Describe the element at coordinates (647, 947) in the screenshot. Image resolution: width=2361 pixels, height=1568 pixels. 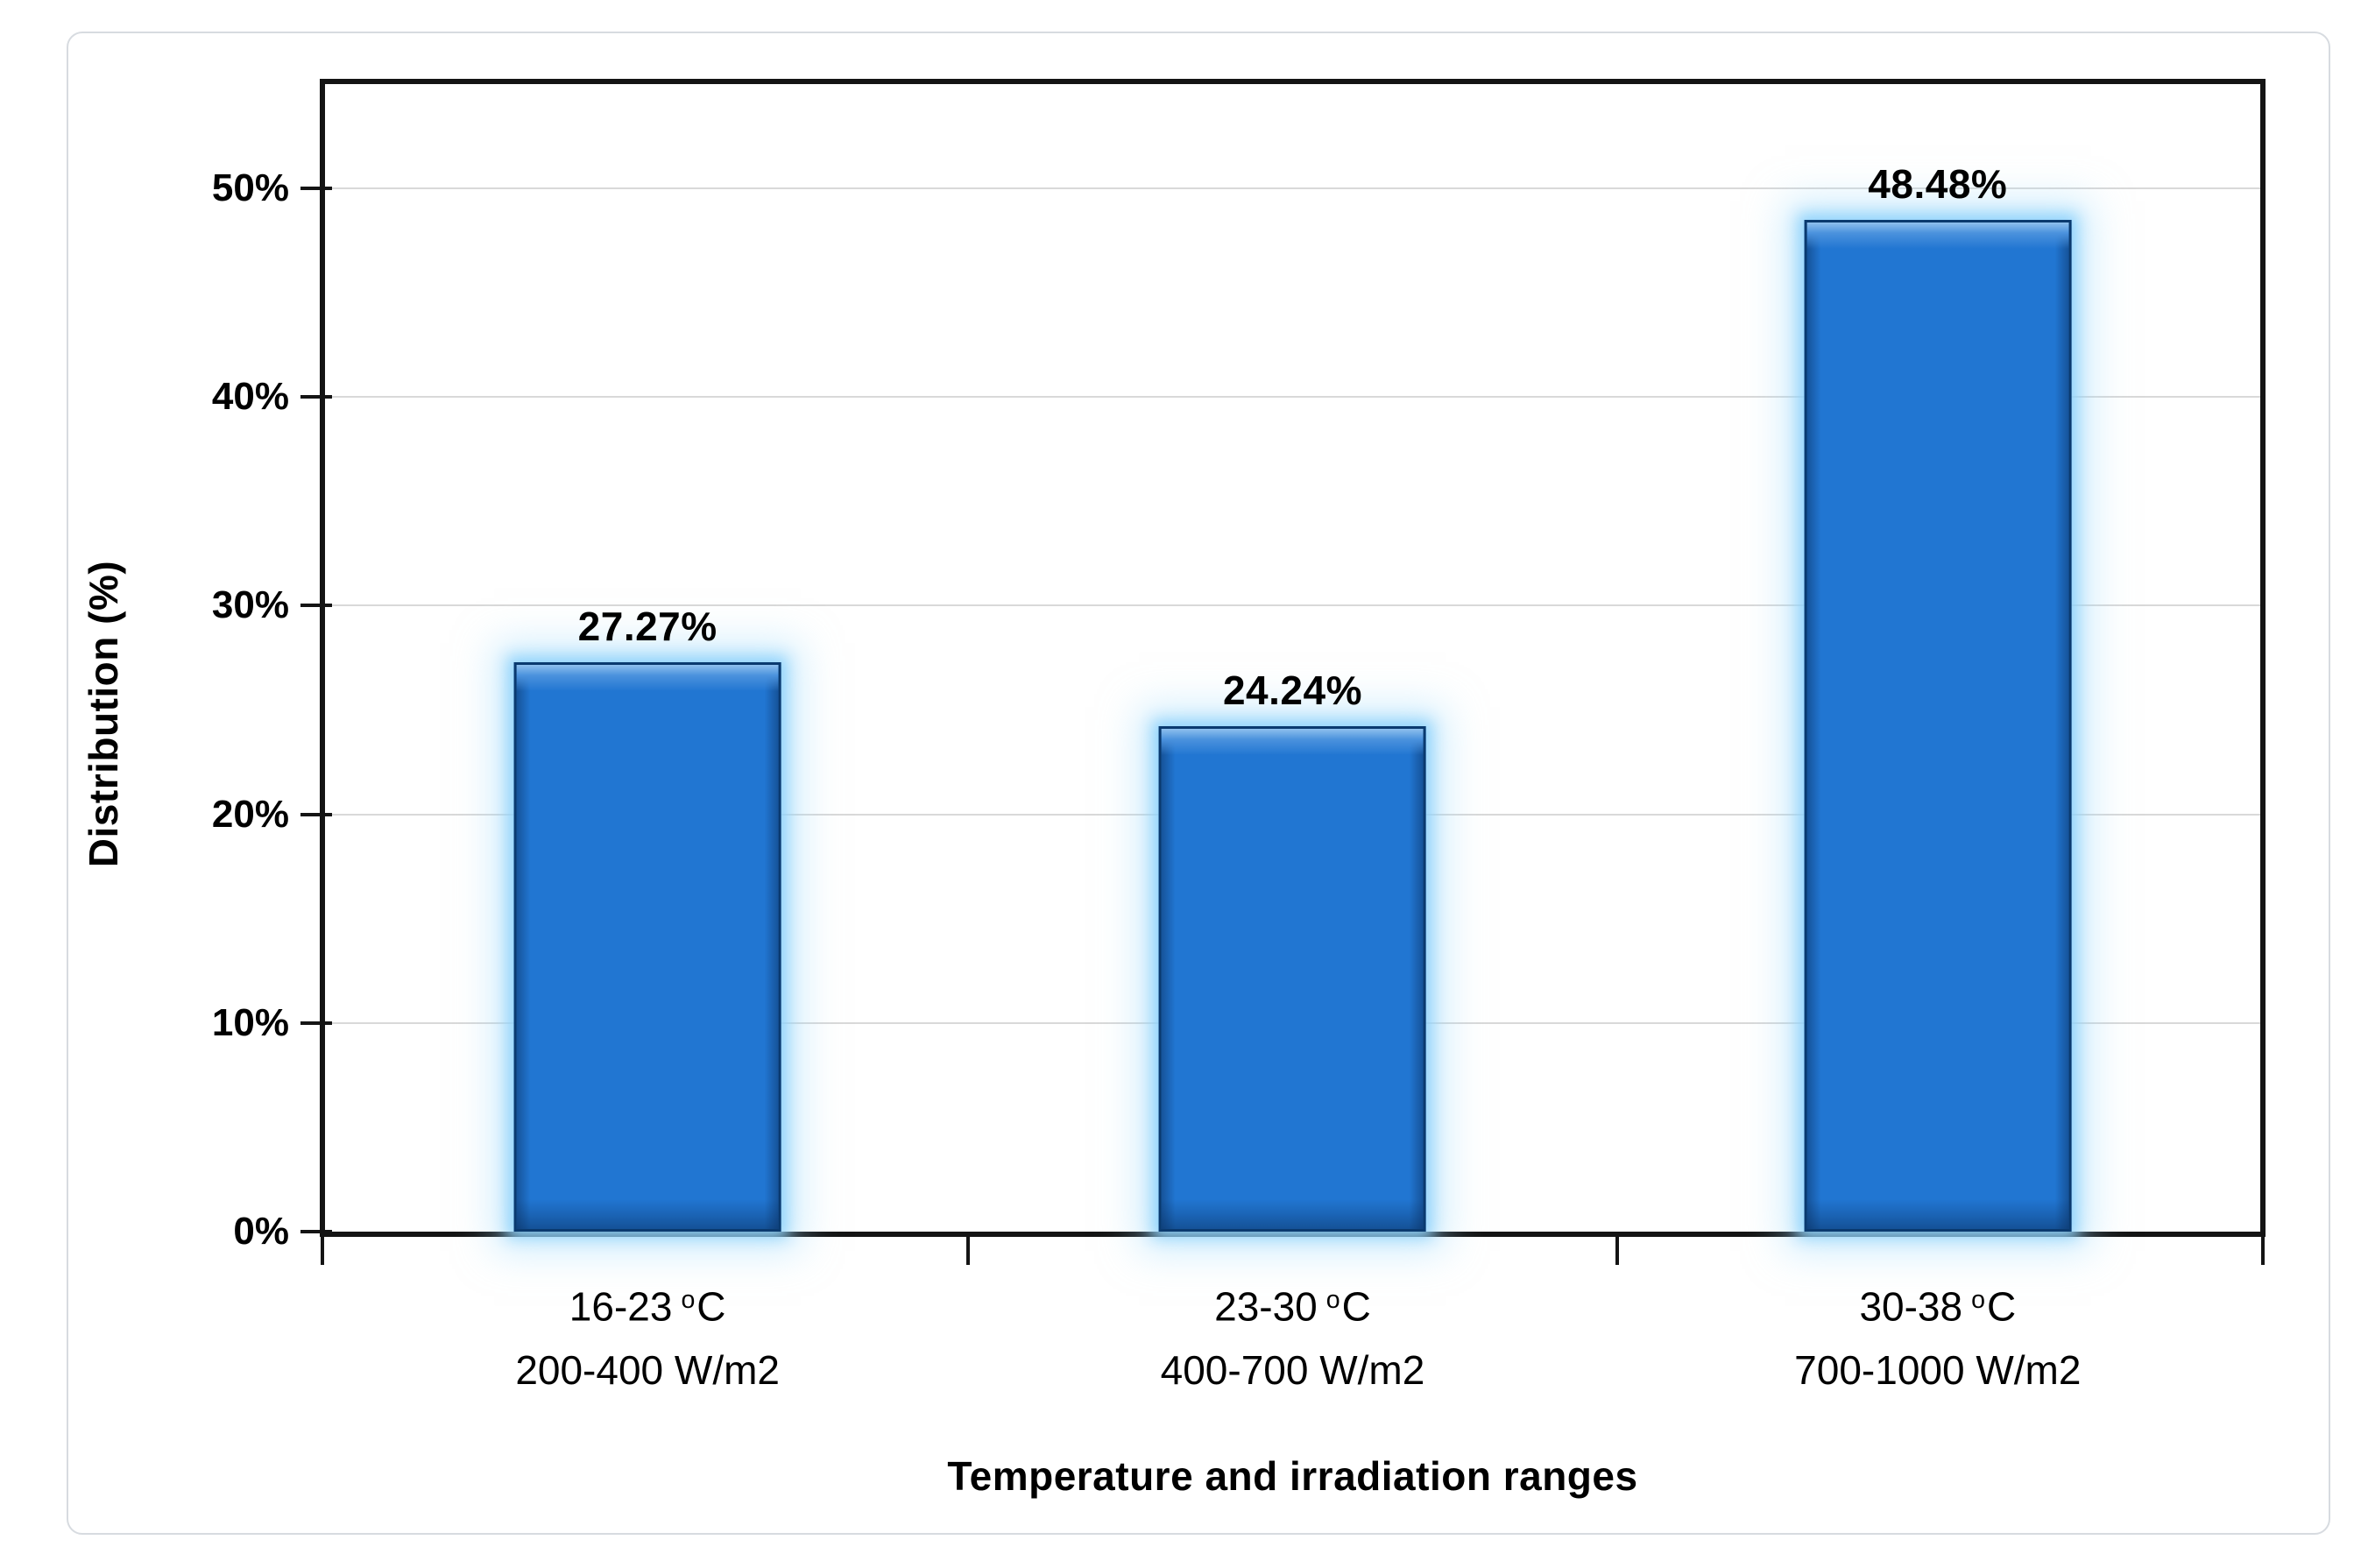
I see `bar-16-23C` at that location.